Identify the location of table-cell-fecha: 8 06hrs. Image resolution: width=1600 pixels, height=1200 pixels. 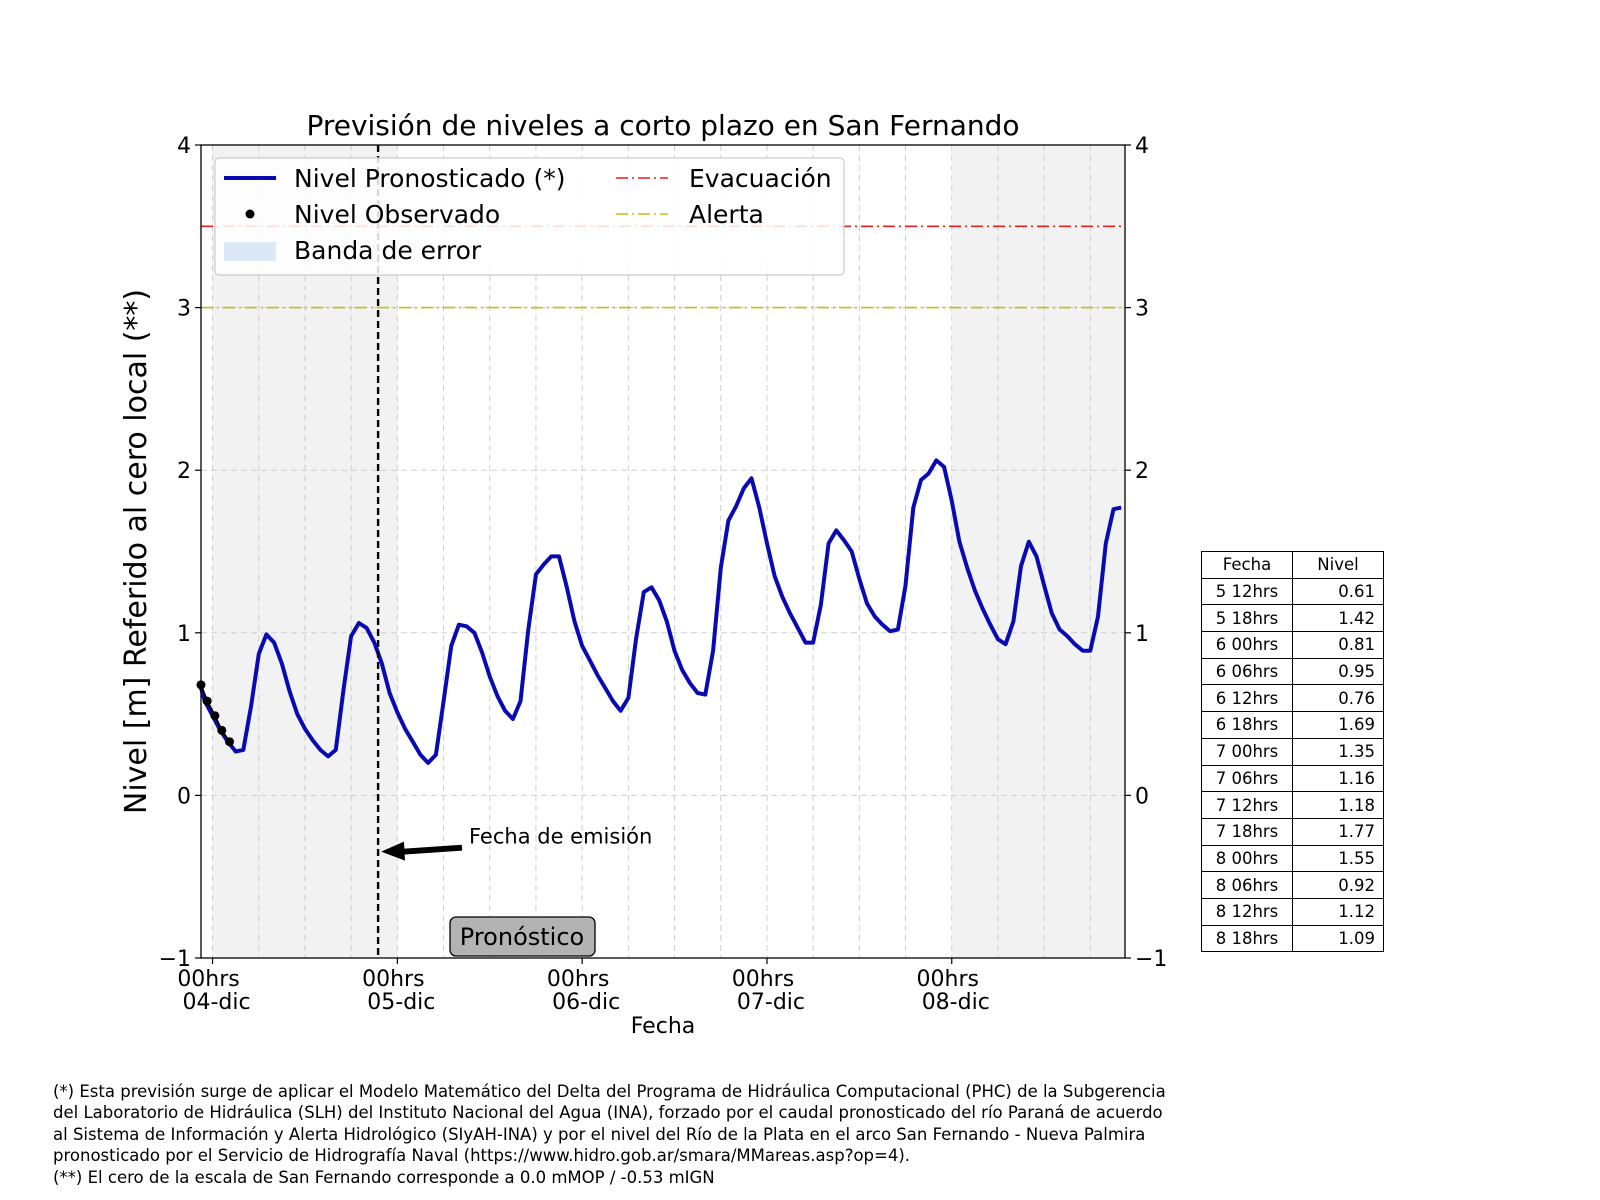
(1247, 885).